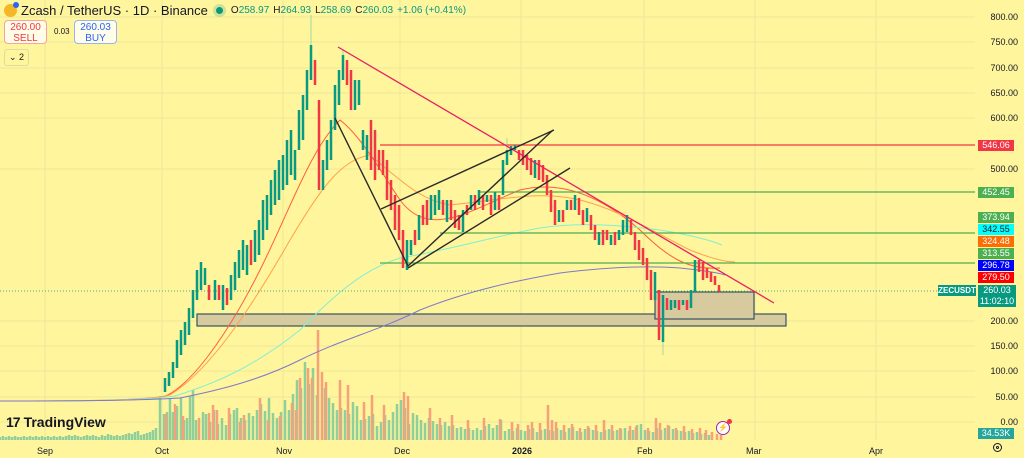  What do you see at coordinates (45, 451) in the screenshot?
I see `time-label: Sep` at bounding box center [45, 451].